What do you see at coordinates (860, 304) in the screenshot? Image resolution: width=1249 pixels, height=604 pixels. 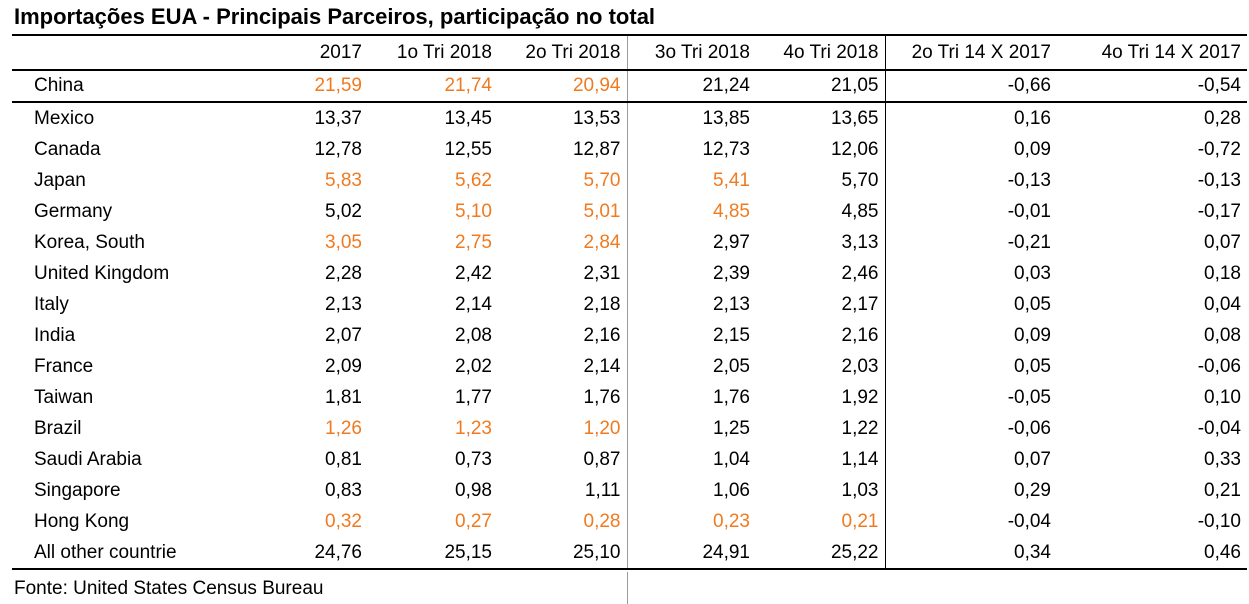 I see `value-cell: 2,17` at bounding box center [860, 304].